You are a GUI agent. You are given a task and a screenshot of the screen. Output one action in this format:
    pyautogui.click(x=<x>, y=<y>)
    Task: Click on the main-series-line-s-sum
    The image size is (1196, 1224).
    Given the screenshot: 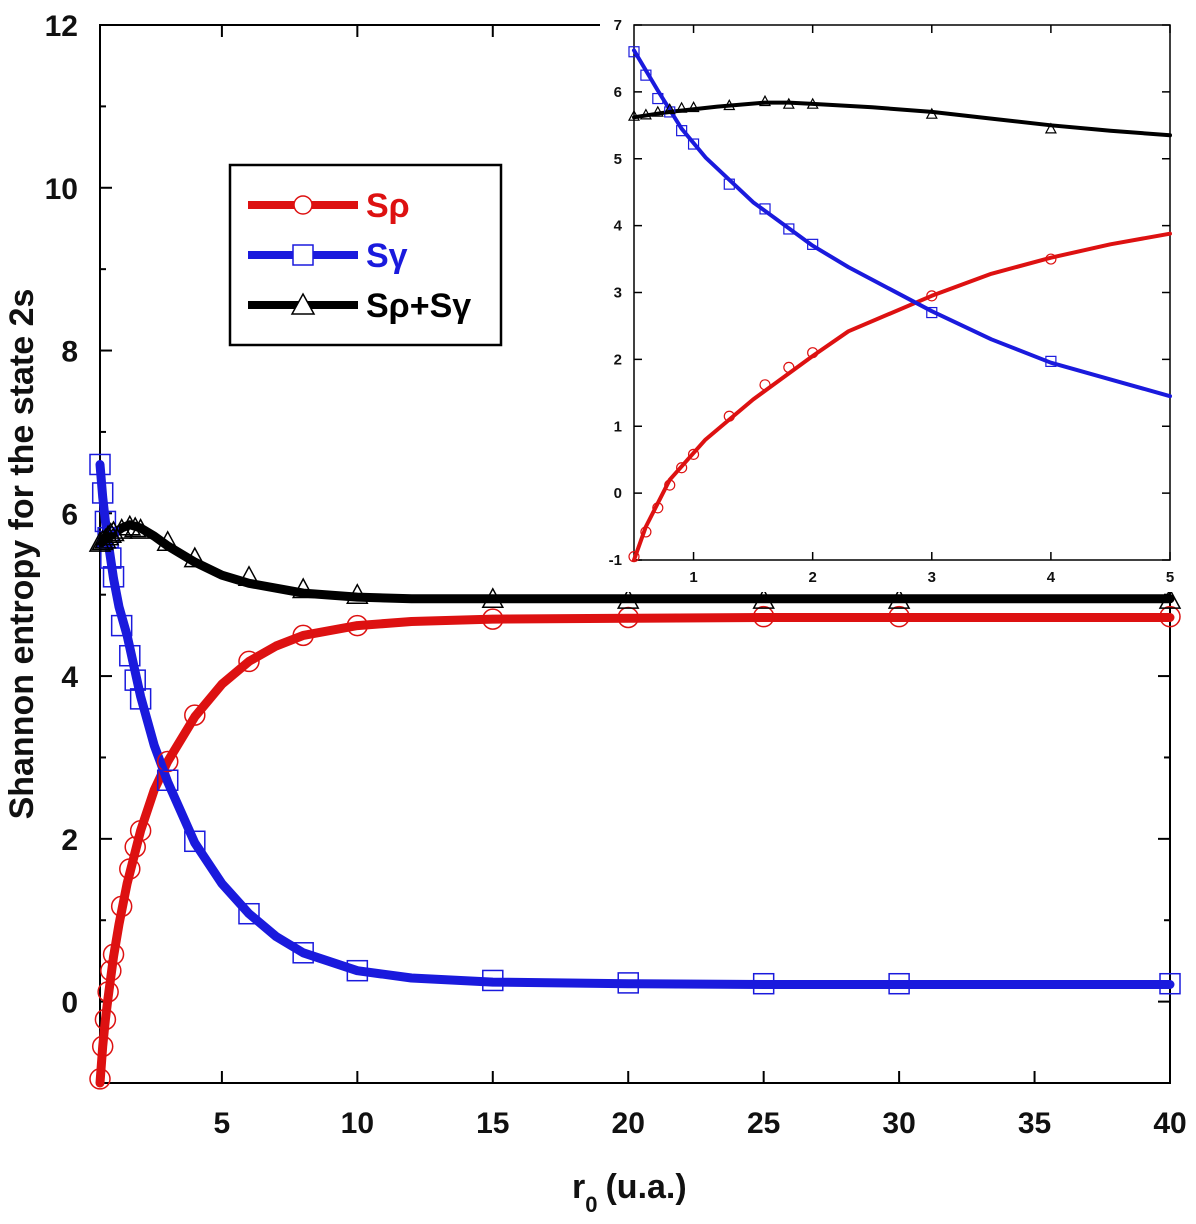 What is the action you would take?
    pyautogui.click(x=635, y=562)
    